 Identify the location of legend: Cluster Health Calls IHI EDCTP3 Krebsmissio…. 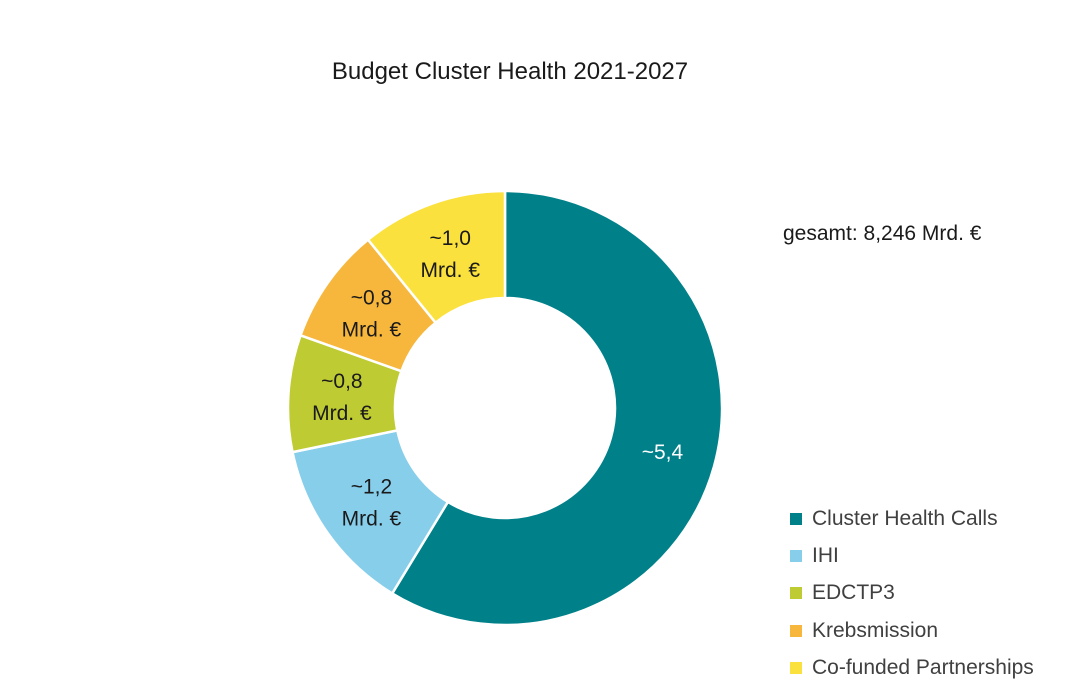
(912, 593).